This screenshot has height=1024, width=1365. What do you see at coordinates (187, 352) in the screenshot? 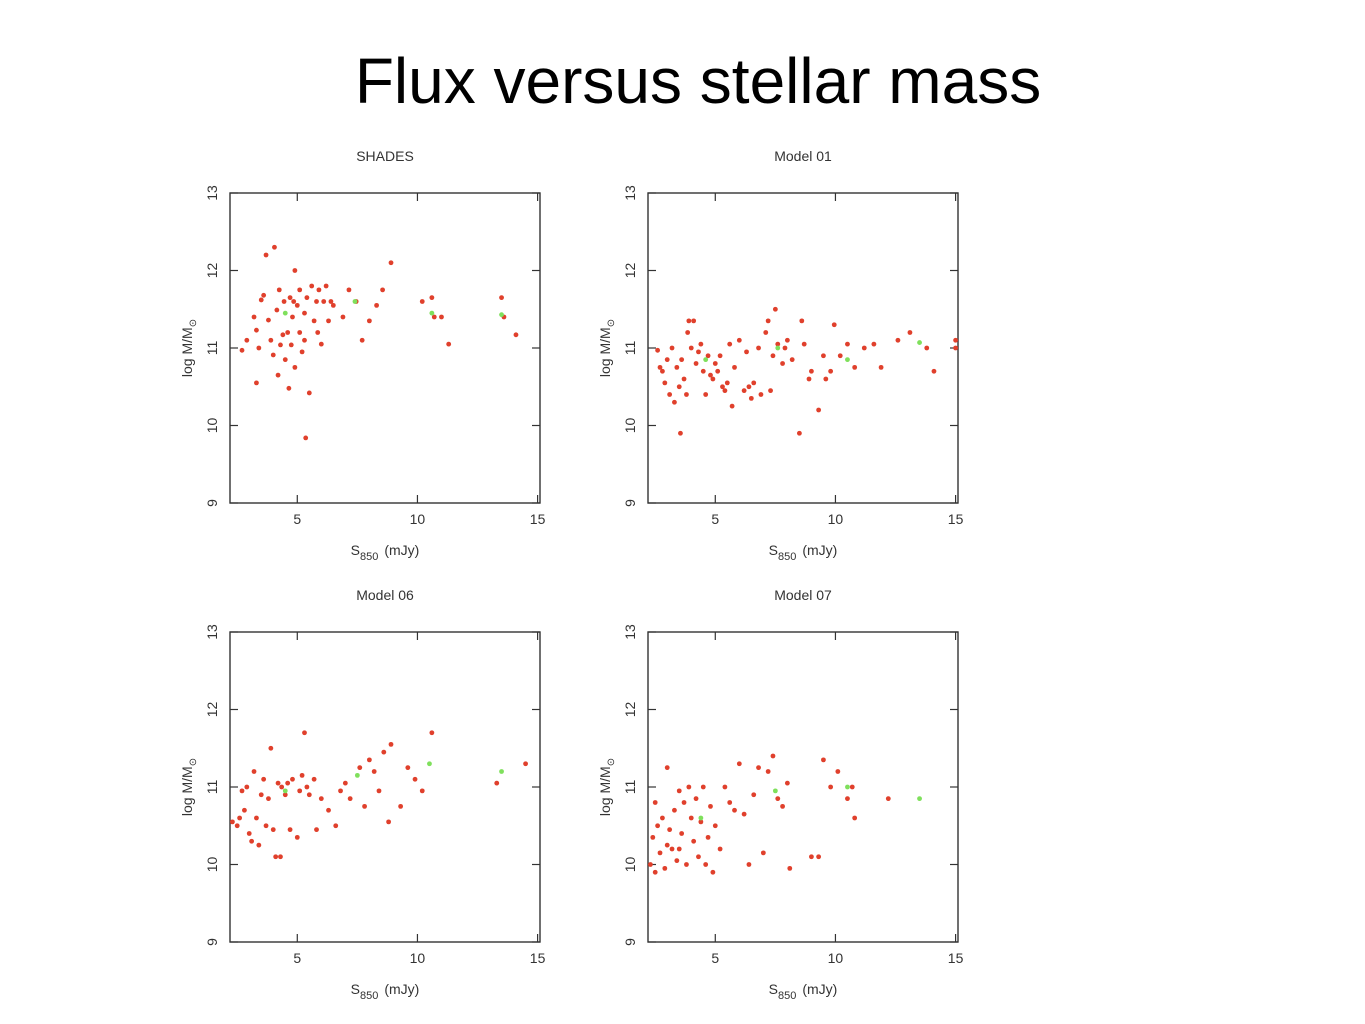
I see `y-label-main: log M/M` at bounding box center [187, 352].